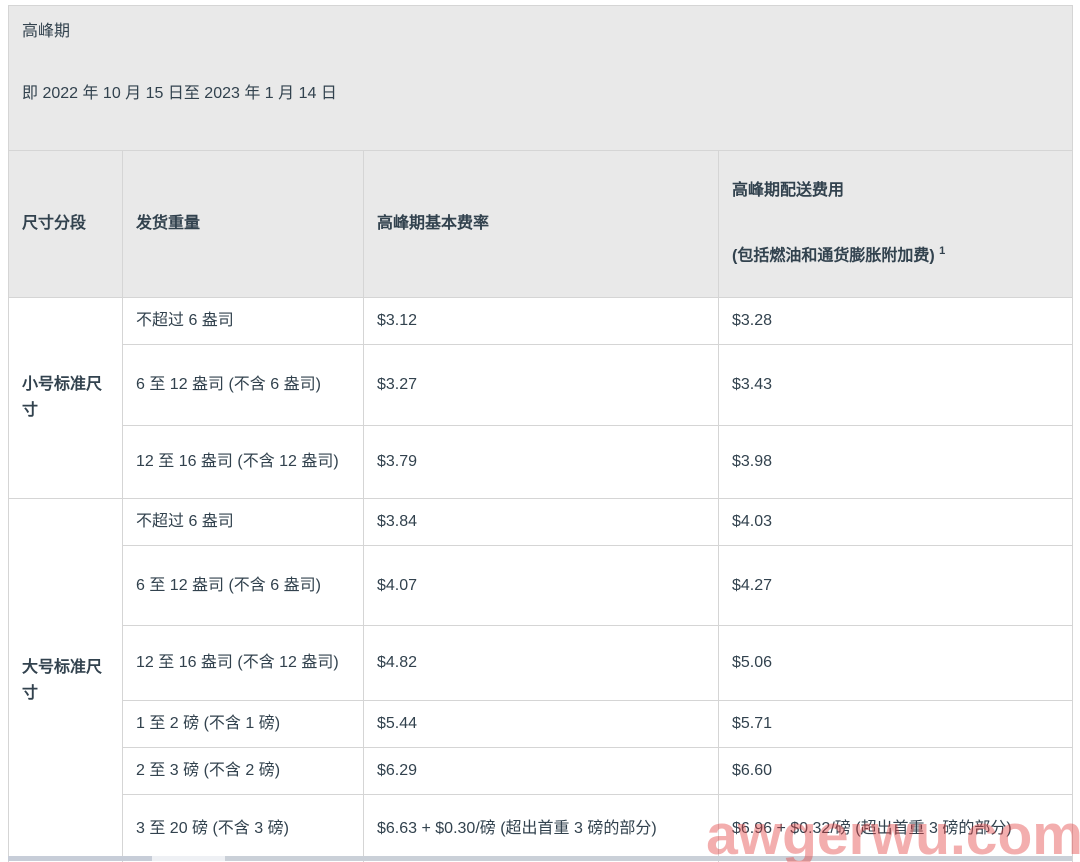 This screenshot has height=862, width=1080. What do you see at coordinates (895, 321) in the screenshot?
I see `peak-fee-cell: $3.28` at bounding box center [895, 321].